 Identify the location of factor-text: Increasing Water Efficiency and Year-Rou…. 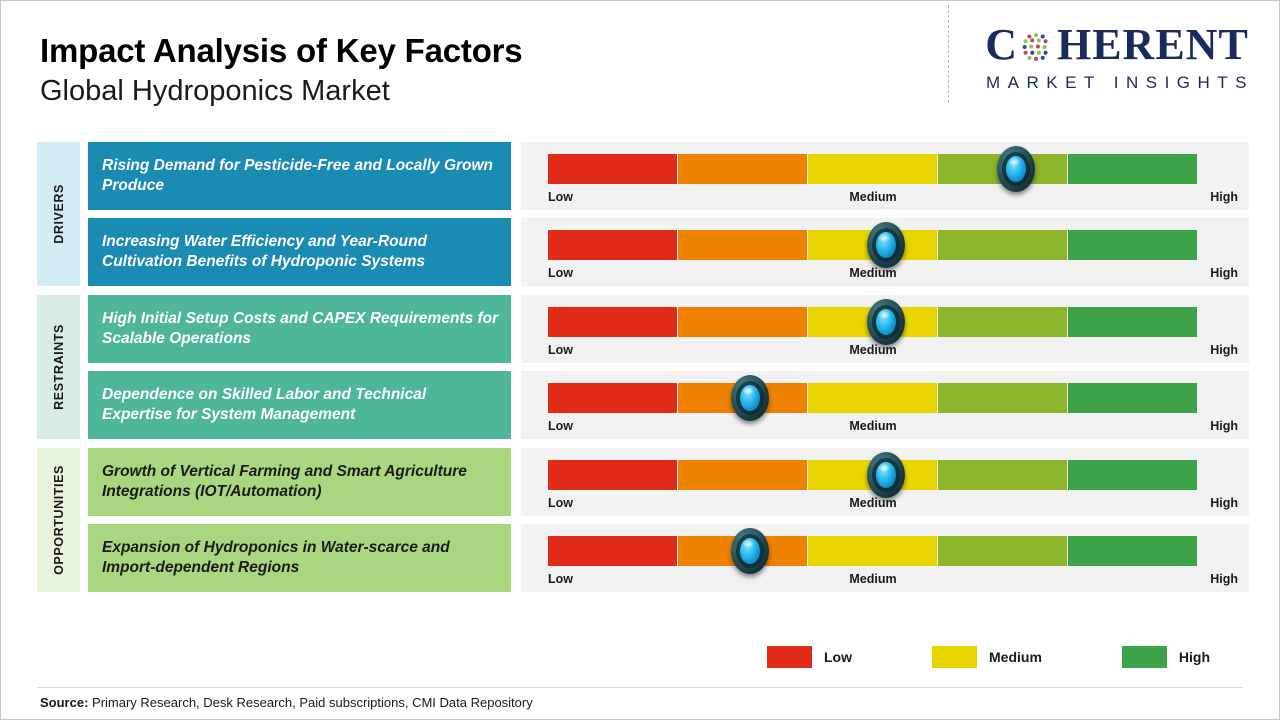
(265, 251).